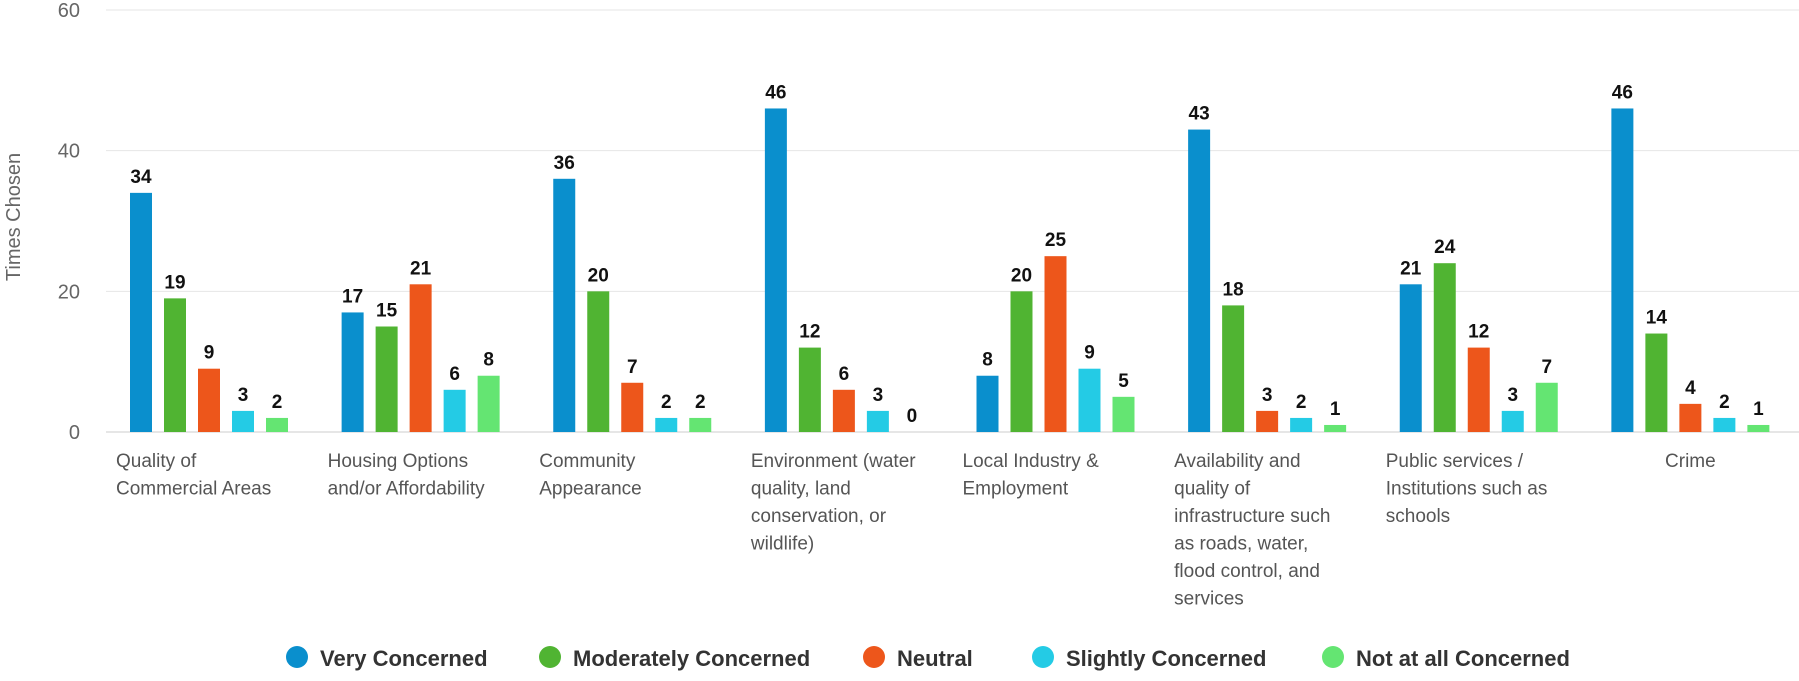 This screenshot has width=1799, height=681. What do you see at coordinates (193, 475) in the screenshot?
I see `category-label-1: Quality of Commercial Areas` at bounding box center [193, 475].